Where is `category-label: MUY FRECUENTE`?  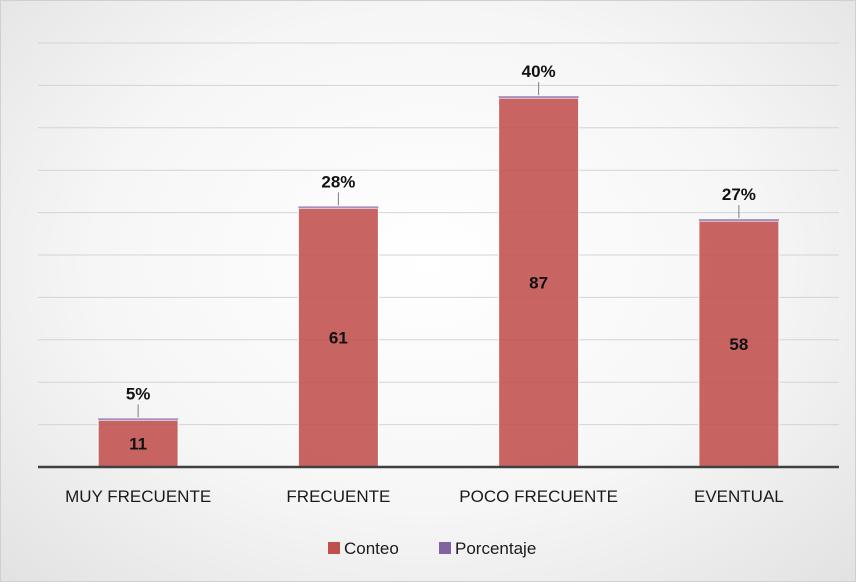
category-label: MUY FRECUENTE is located at coordinates (138, 496).